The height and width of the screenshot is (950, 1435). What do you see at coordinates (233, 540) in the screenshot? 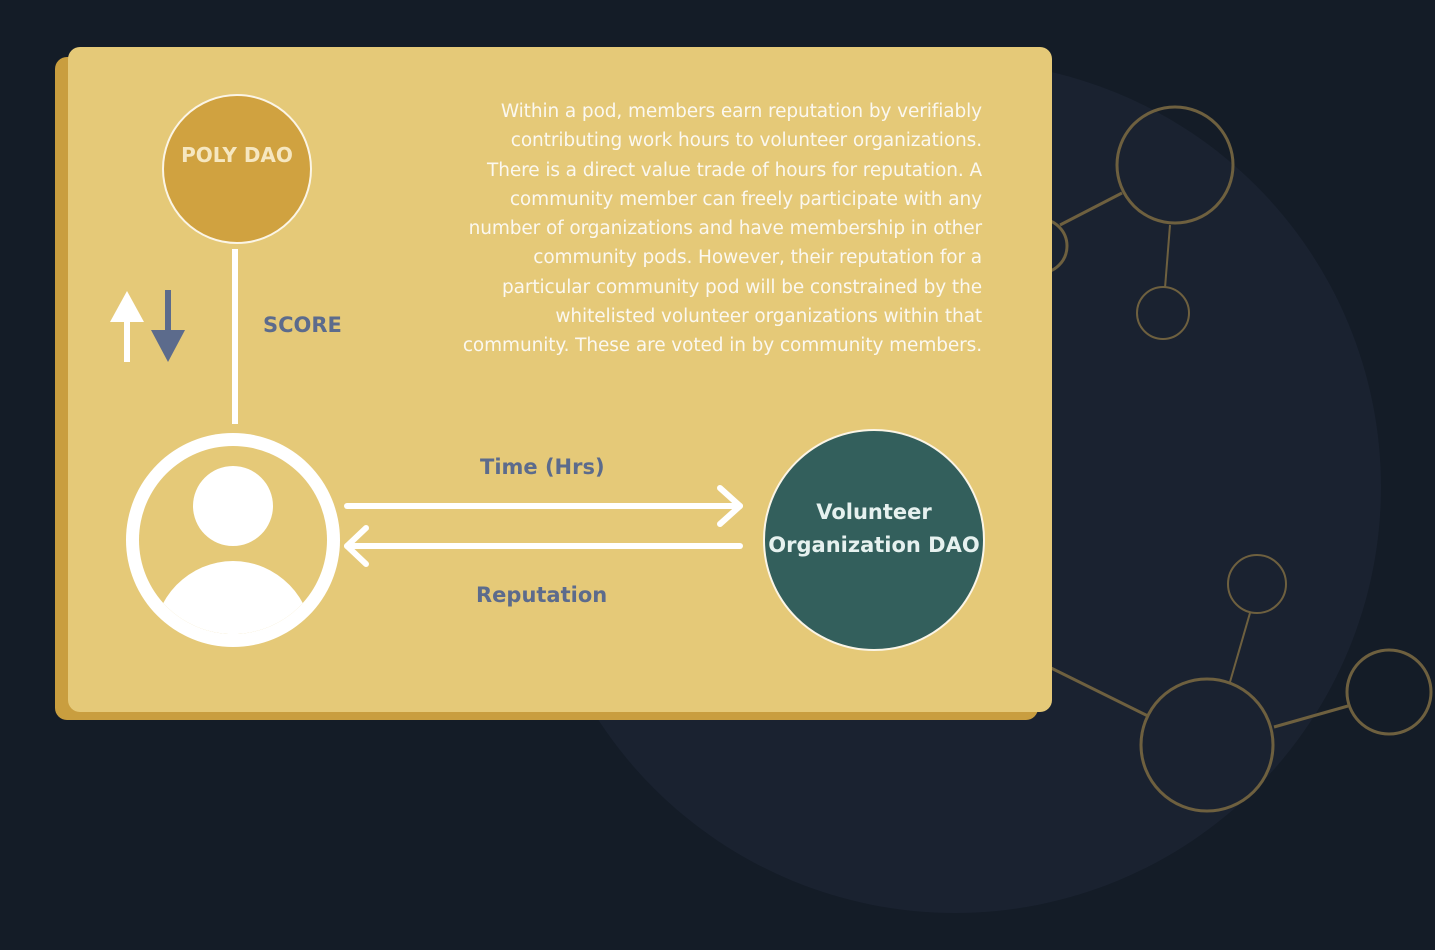
I see `user-icon` at bounding box center [233, 540].